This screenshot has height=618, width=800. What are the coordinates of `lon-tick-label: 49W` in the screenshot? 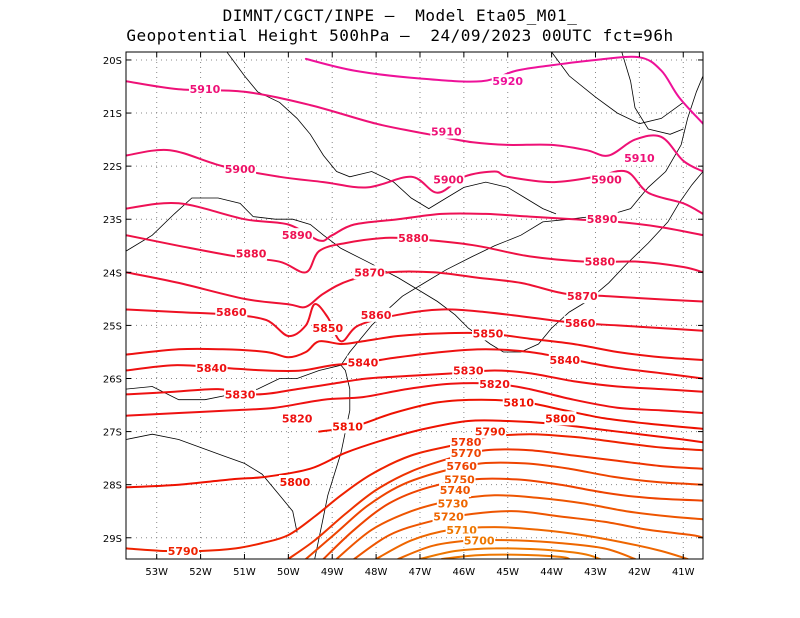 It's located at (332, 572).